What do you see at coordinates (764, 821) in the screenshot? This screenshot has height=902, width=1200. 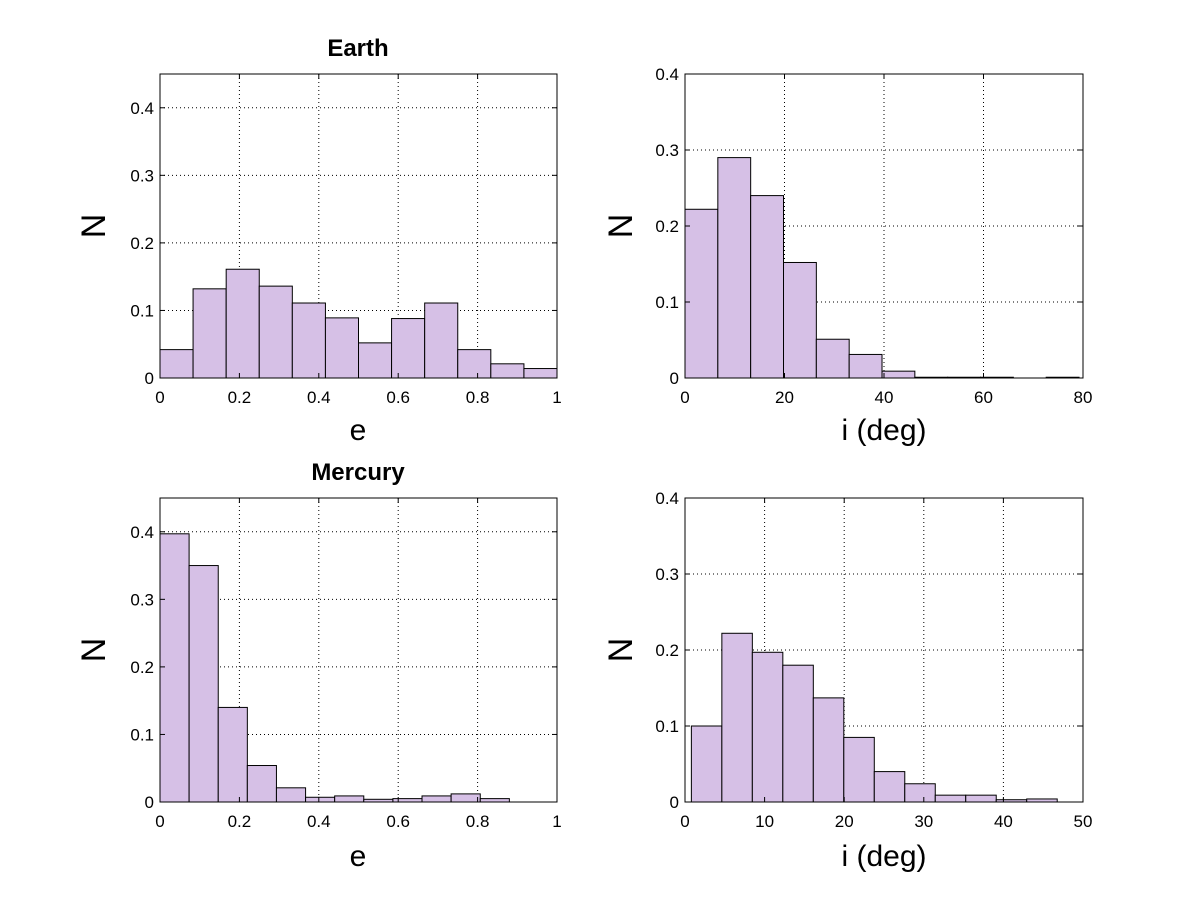 I see `x-tick-label: 10` at bounding box center [764, 821].